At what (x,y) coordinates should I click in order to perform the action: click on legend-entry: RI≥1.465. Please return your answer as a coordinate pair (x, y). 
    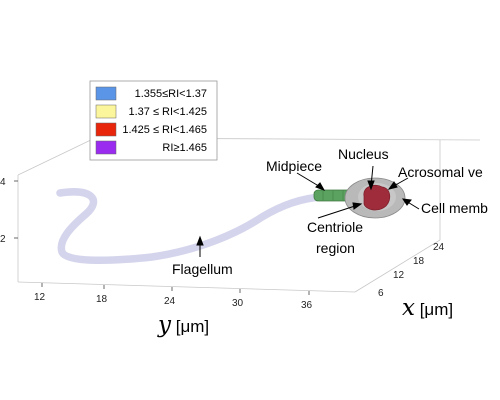
    Looking at the image, I should click on (151, 147).